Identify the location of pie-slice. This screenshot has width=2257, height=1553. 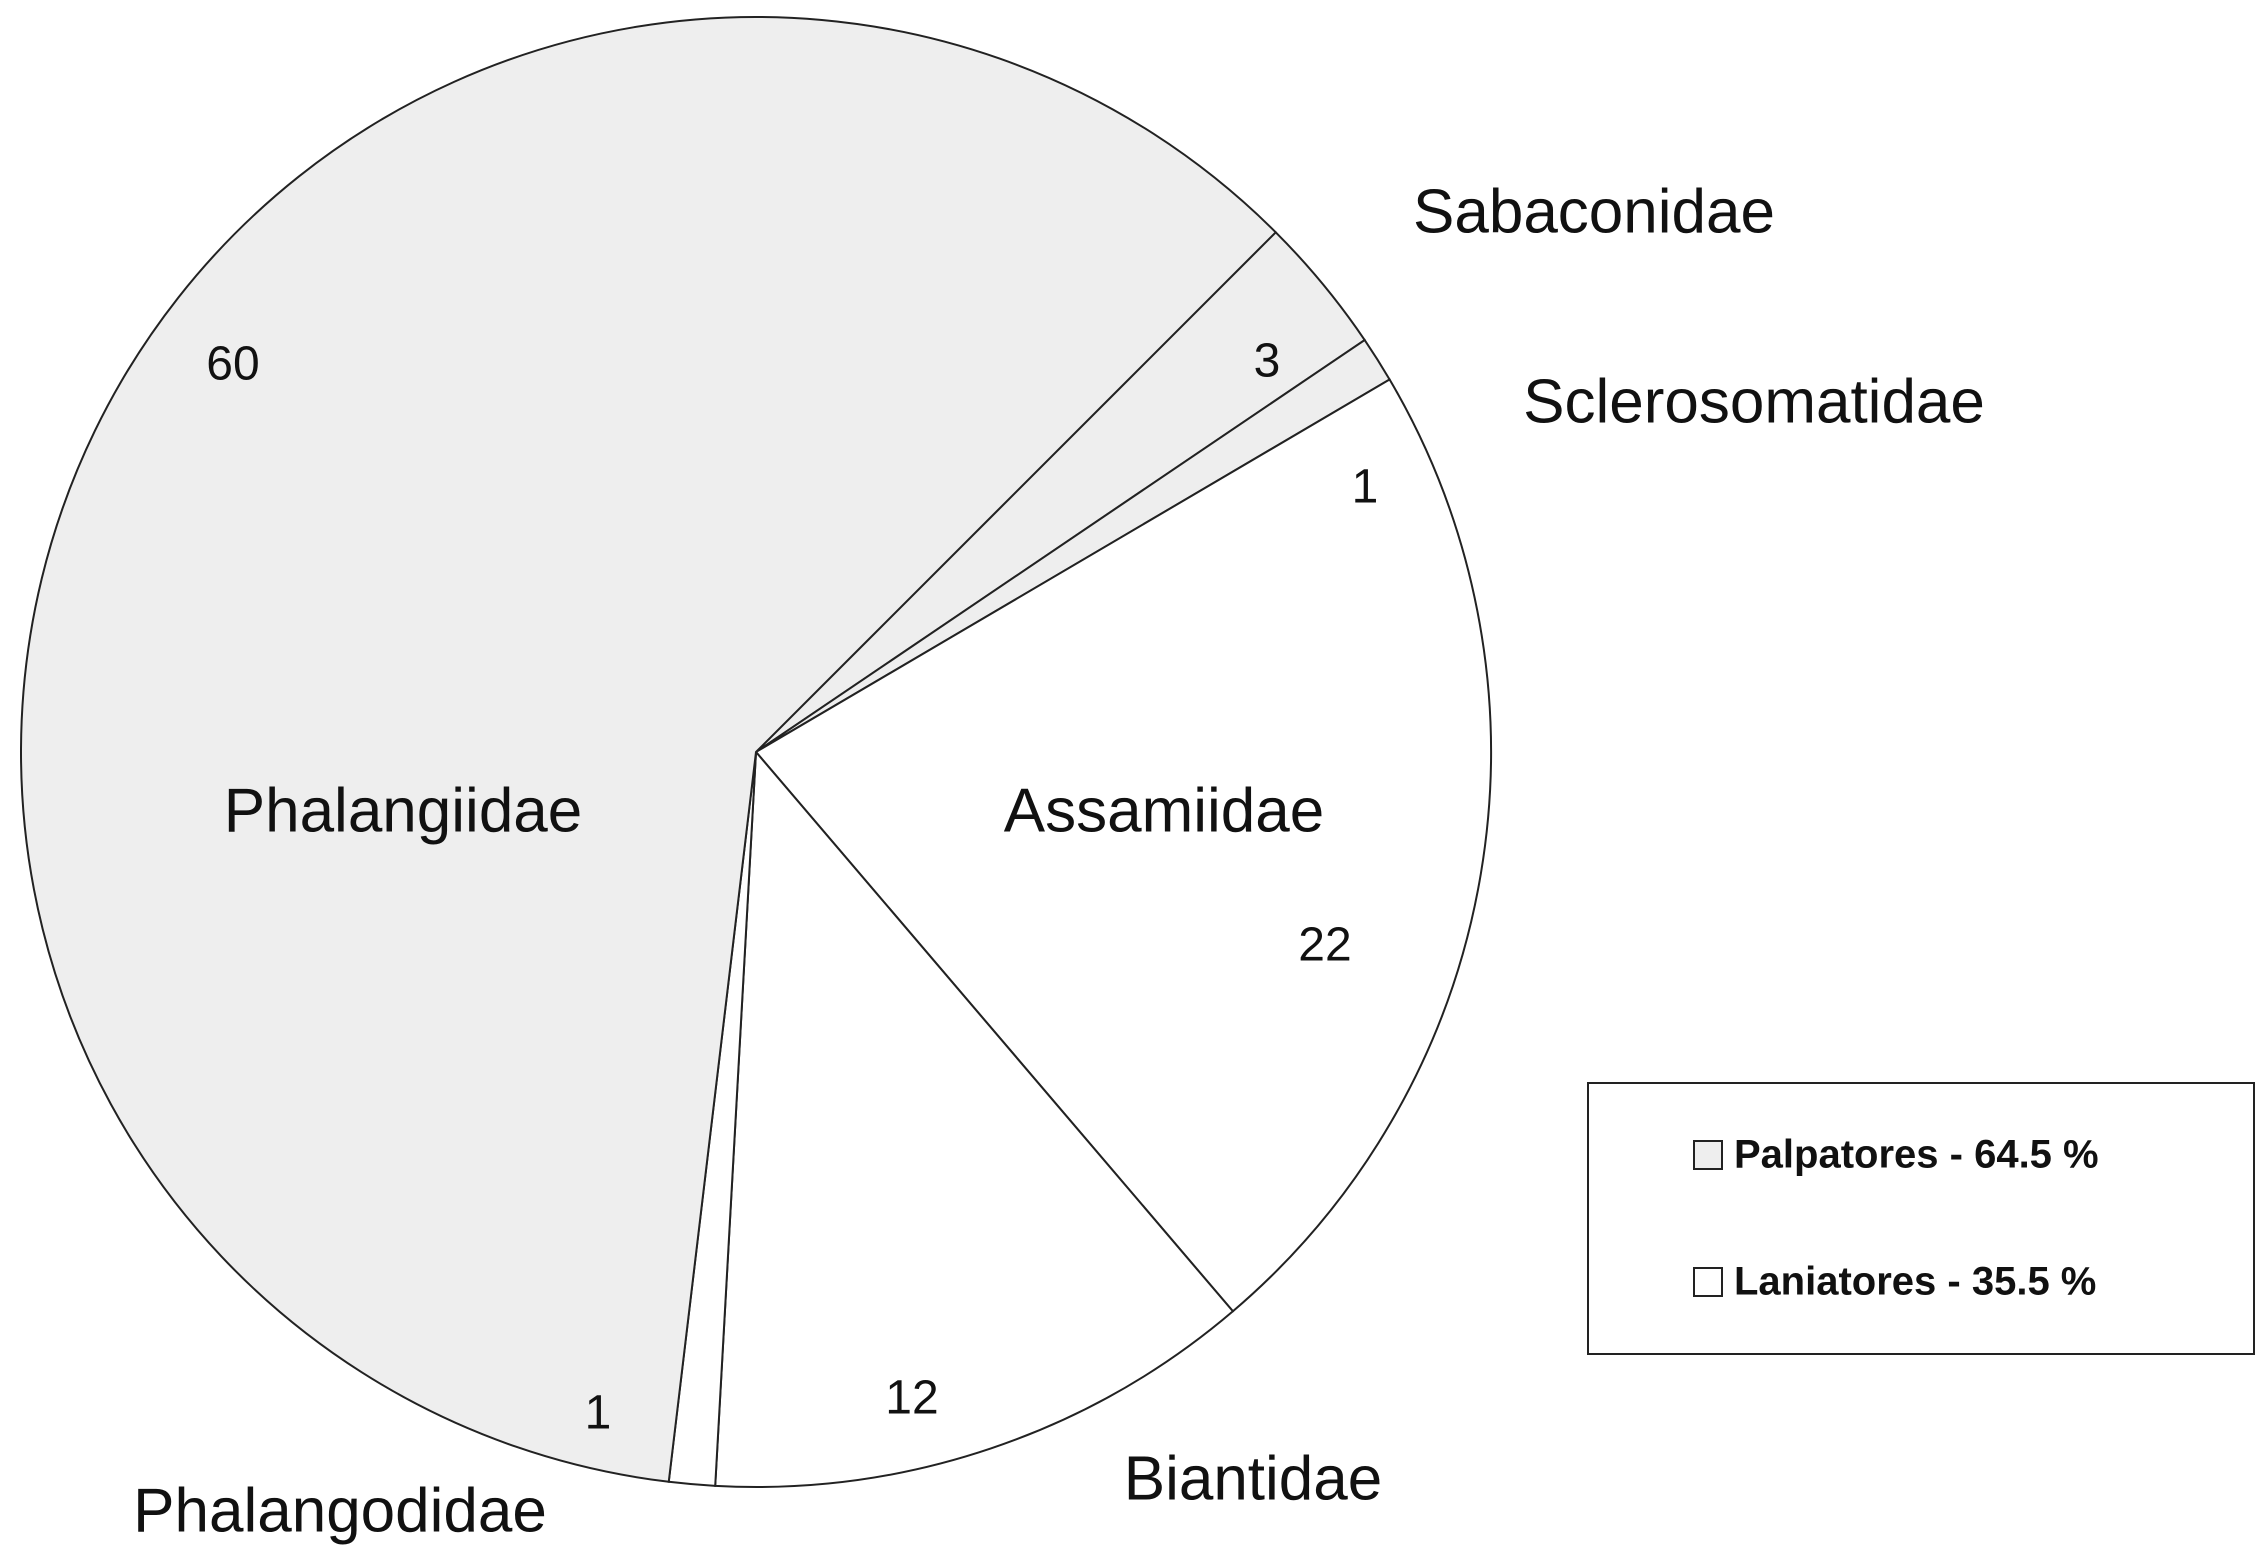
(974, 1118).